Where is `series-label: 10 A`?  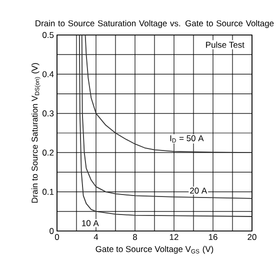
series-label: 10 A is located at coordinates (90, 223).